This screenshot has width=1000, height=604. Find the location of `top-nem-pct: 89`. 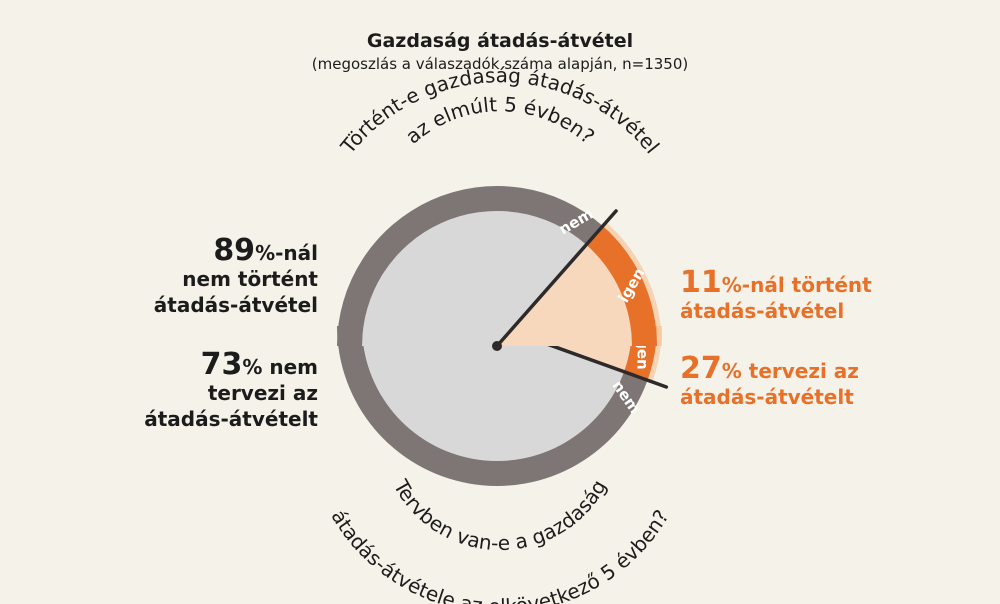

top-nem-pct: 89 is located at coordinates (234, 250).